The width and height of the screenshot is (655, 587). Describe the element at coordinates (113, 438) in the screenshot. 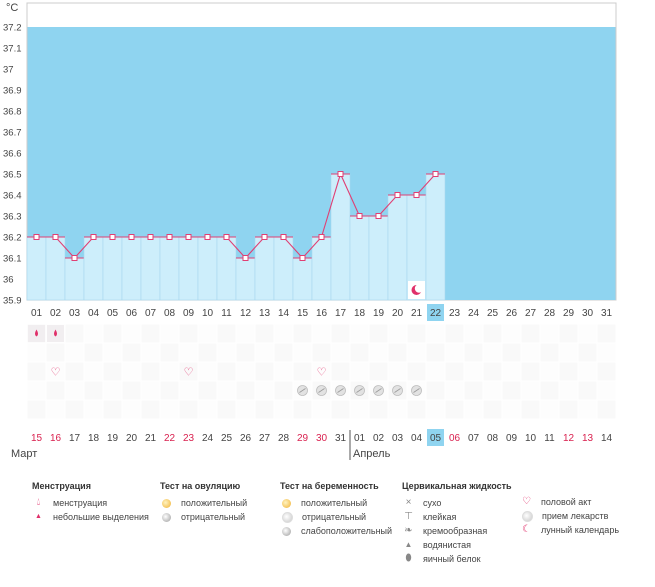

I see `calendar-date-label: 19` at that location.